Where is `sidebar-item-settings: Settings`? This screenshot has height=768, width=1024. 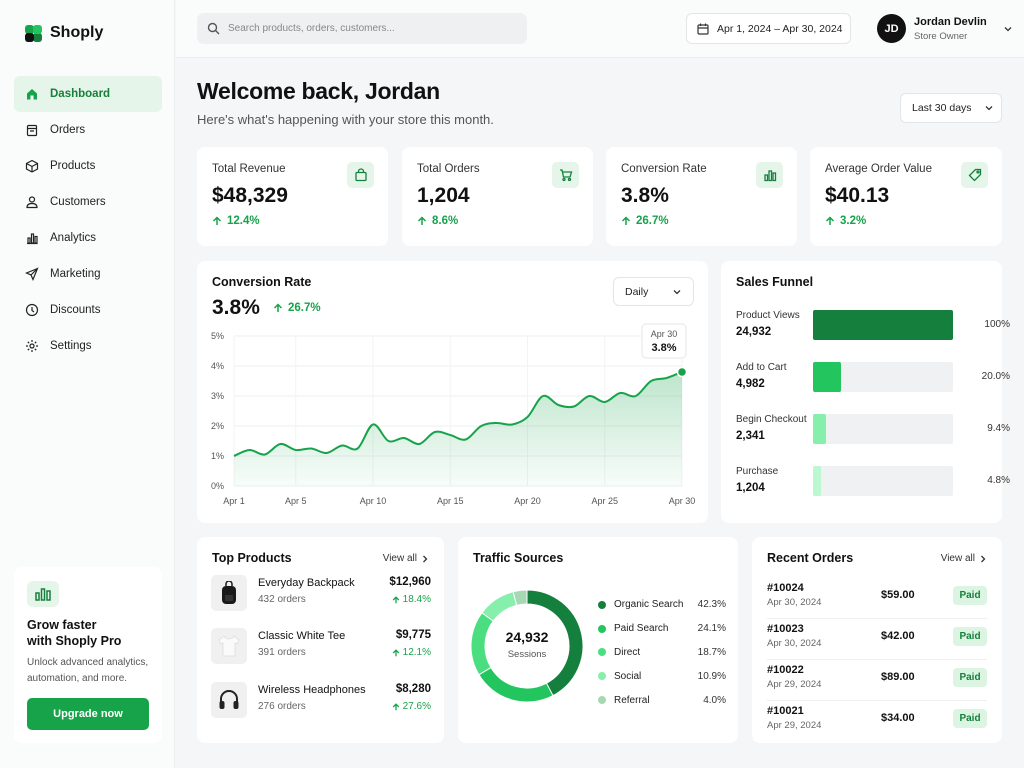
sidebar-item-settings: Settings is located at coordinates (88, 346).